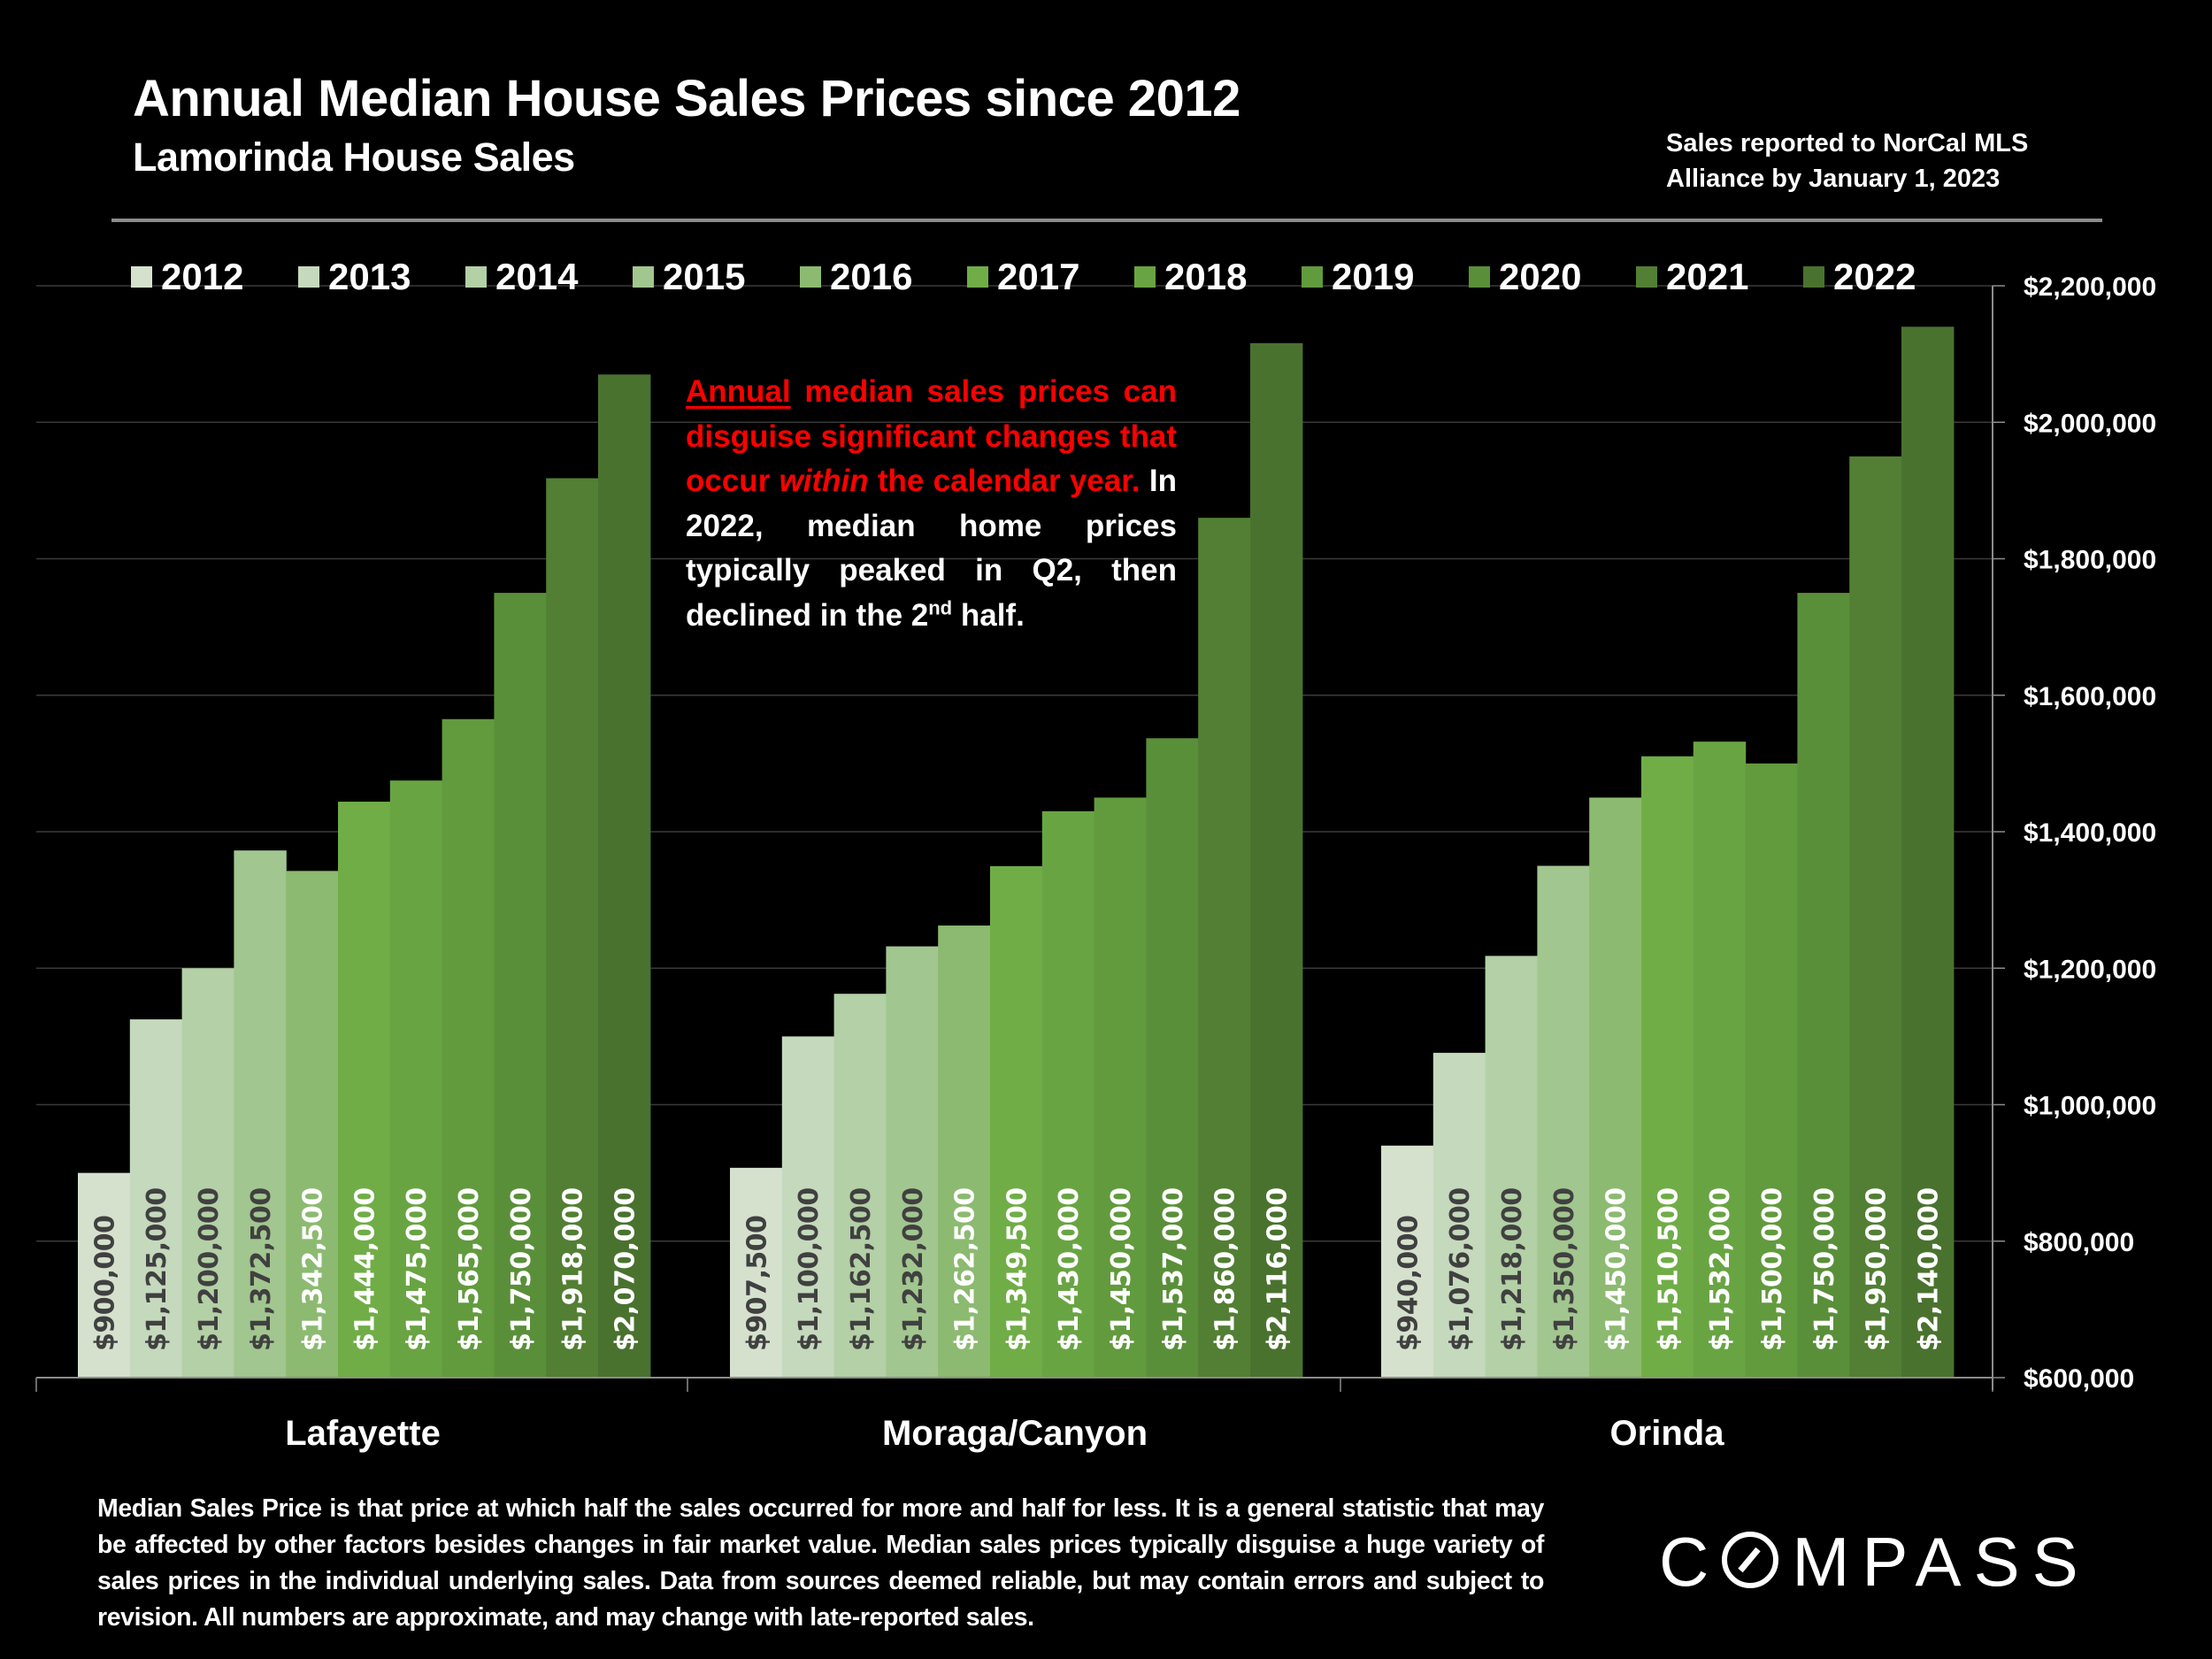 The image size is (2212, 1659). What do you see at coordinates (468, 1048) in the screenshot?
I see `bar-lafayette-2019` at bounding box center [468, 1048].